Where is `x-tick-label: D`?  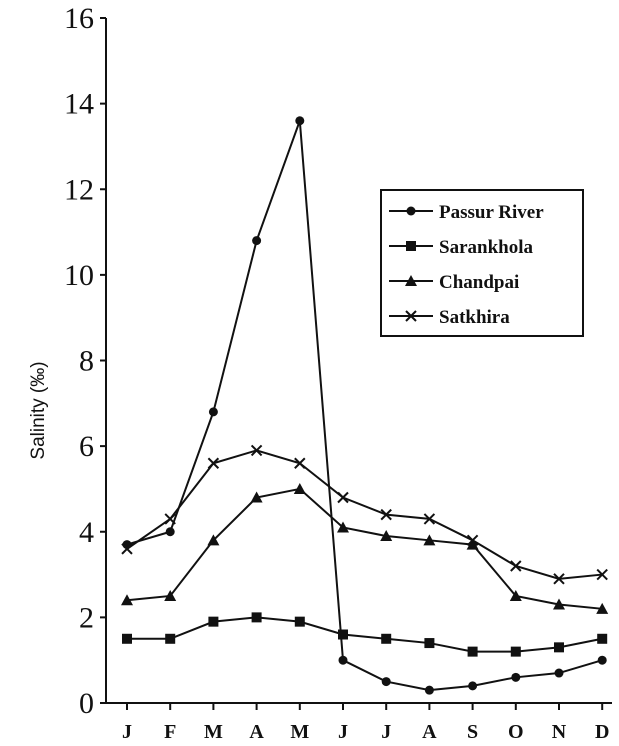
x-tick-label: D is located at coordinates (602, 732).